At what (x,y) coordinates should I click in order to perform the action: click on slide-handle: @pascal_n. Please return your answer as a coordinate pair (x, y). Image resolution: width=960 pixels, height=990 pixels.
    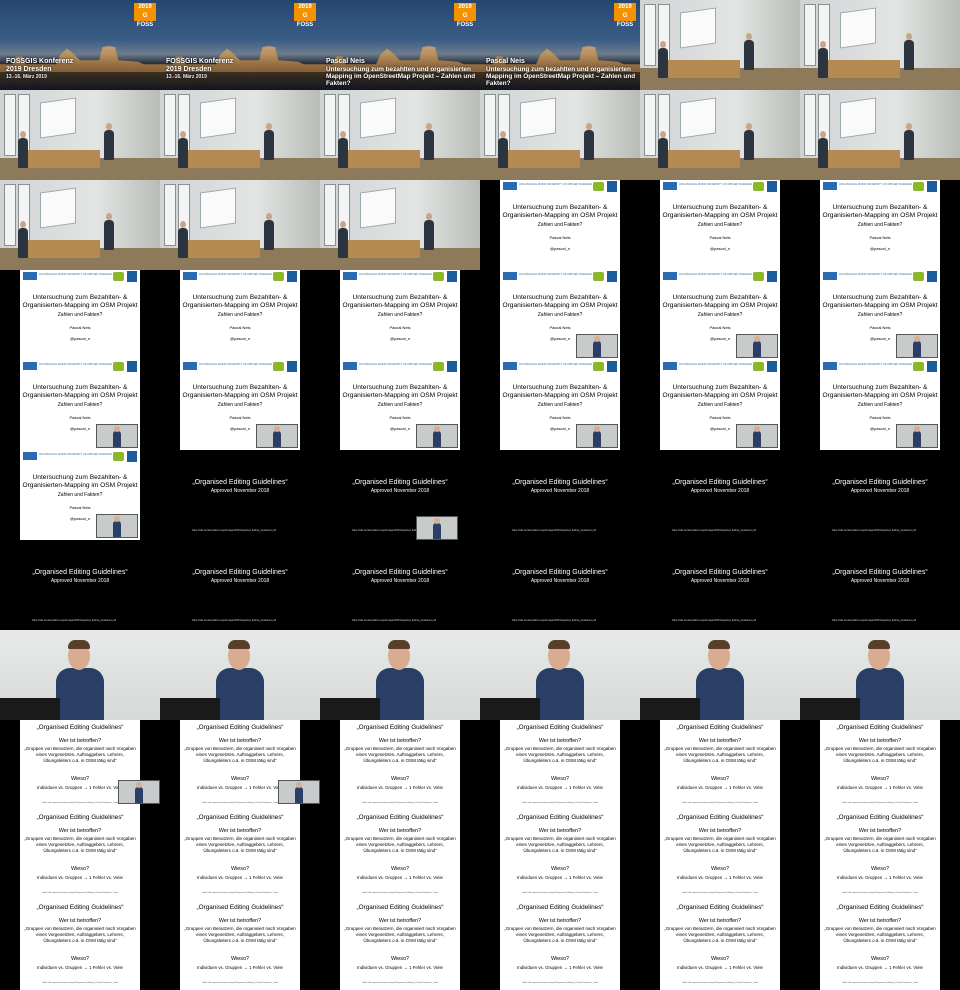
    Looking at the image, I should click on (560, 248).